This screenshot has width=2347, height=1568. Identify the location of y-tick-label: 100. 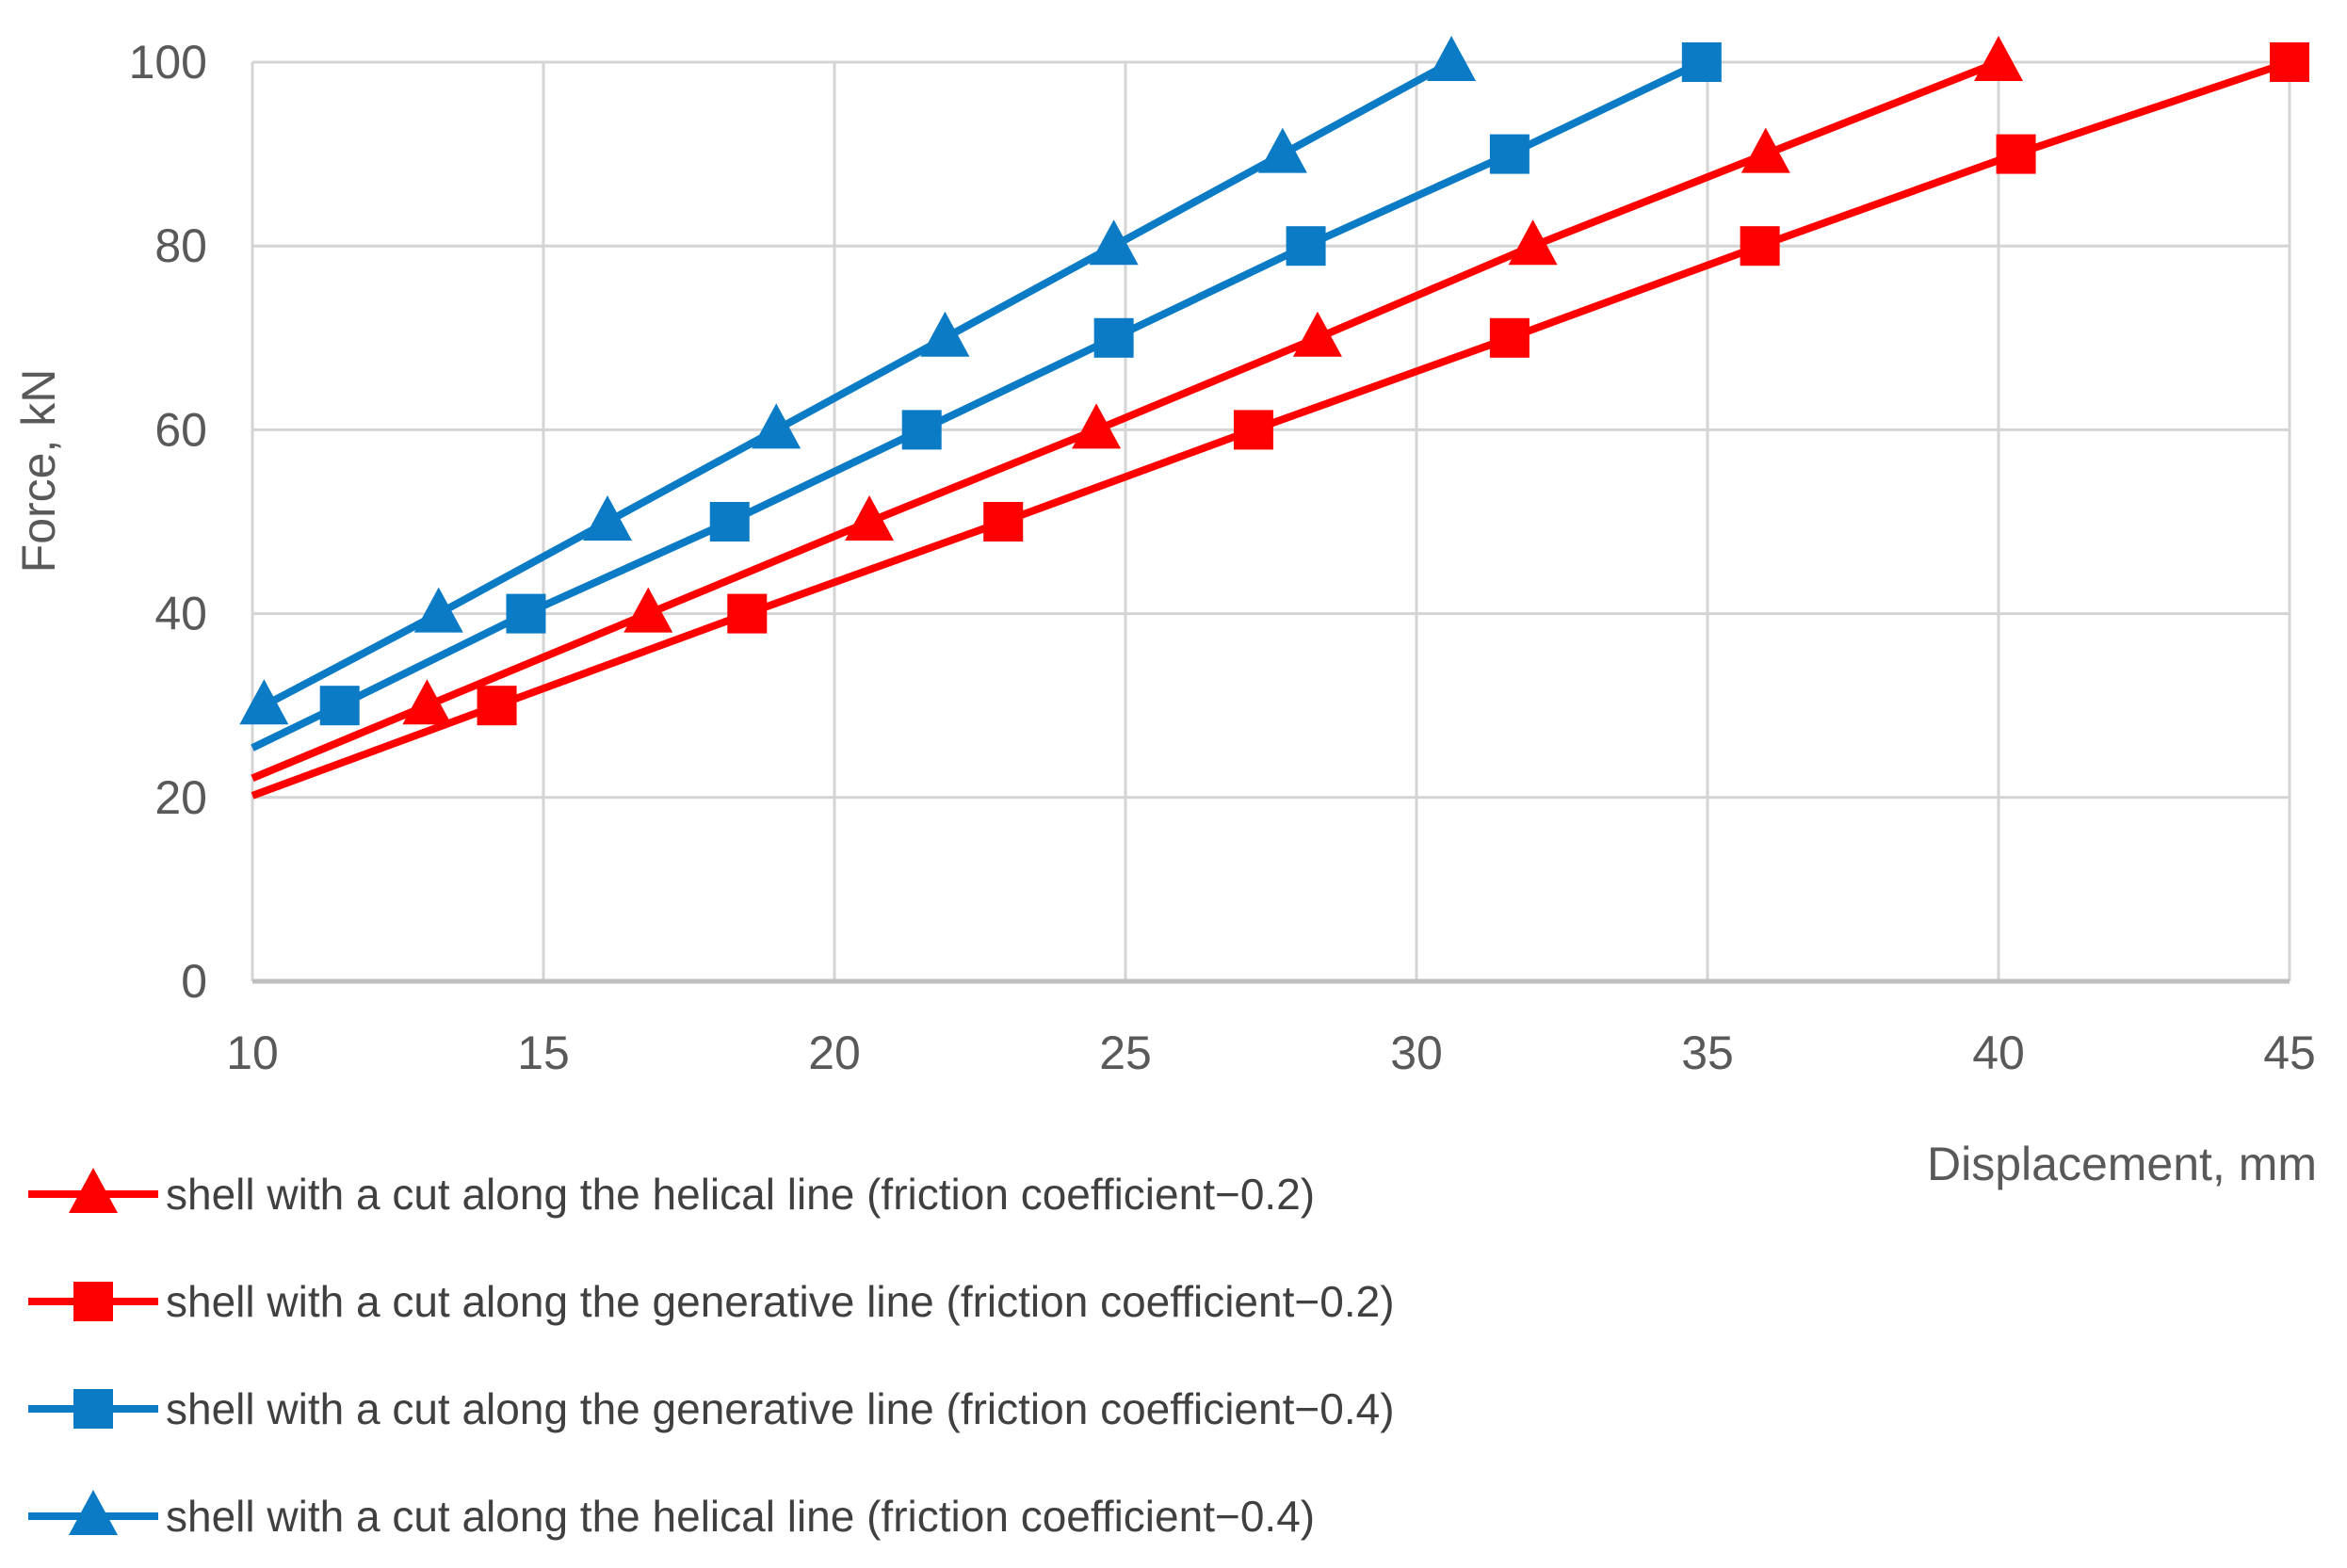
(168, 62).